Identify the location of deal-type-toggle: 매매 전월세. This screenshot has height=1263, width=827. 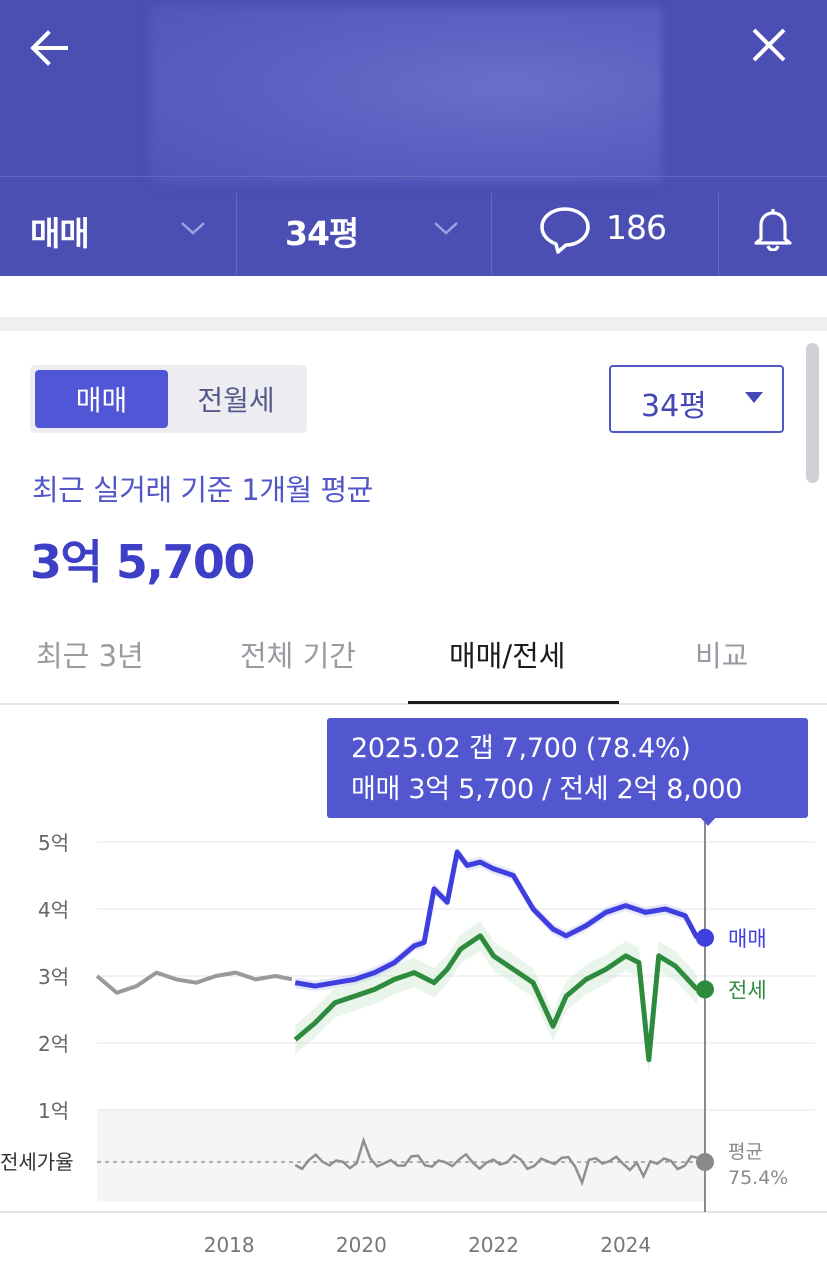
(168, 399).